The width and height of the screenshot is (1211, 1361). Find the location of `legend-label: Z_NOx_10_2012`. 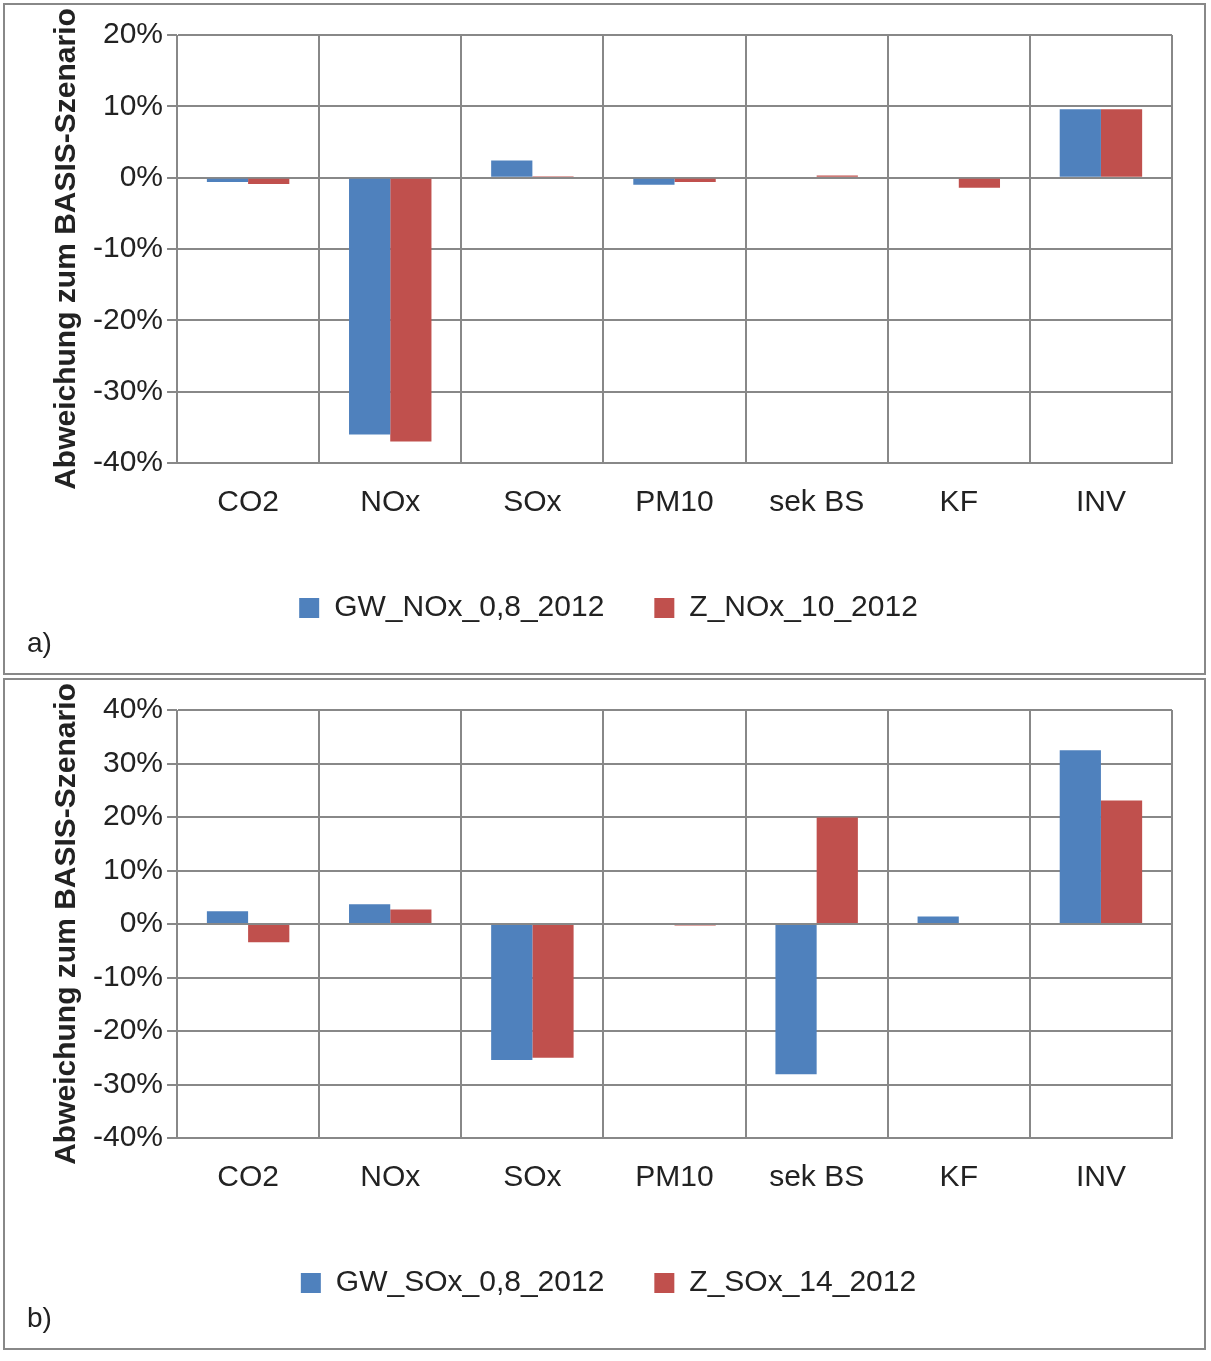

legend-label: Z_NOx_10_2012 is located at coordinates (803, 606).